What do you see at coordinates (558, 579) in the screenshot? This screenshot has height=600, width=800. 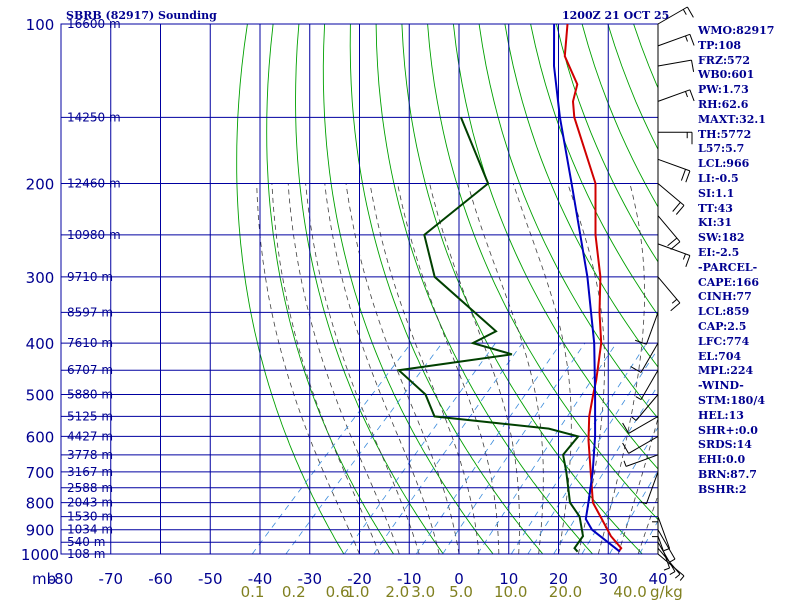 I see `temperature-tick-label: 20` at bounding box center [558, 579].